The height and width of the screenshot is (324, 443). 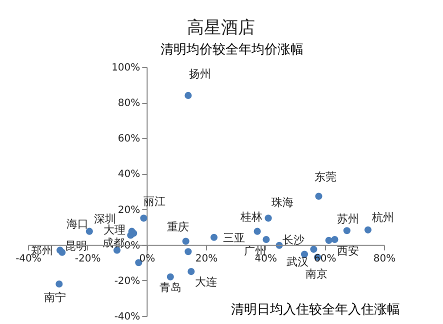 I want to click on y-axis-title: 清明均价较全年均价涨幅, so click(x=232, y=50).